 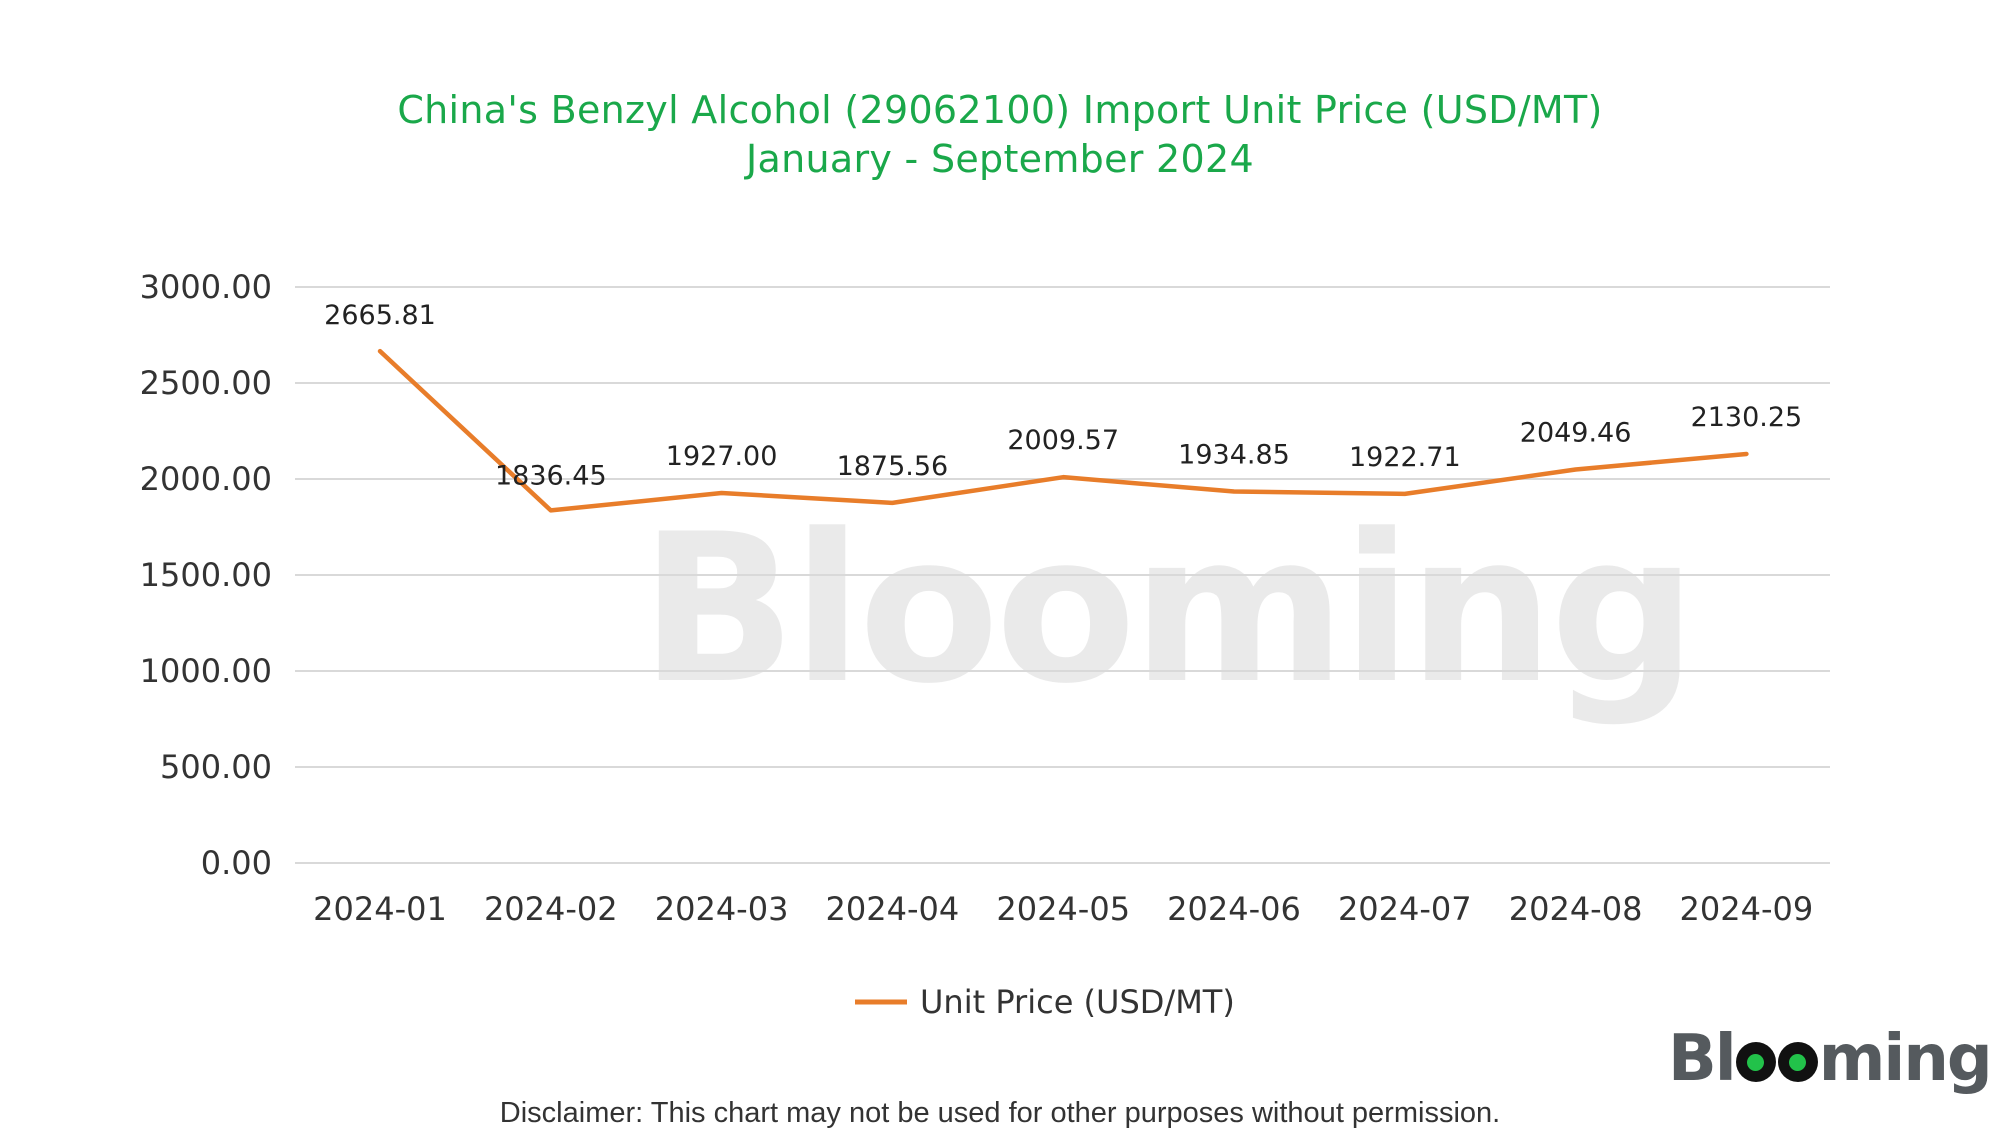 I want to click on data-label: 1836.45, so click(x=551, y=475).